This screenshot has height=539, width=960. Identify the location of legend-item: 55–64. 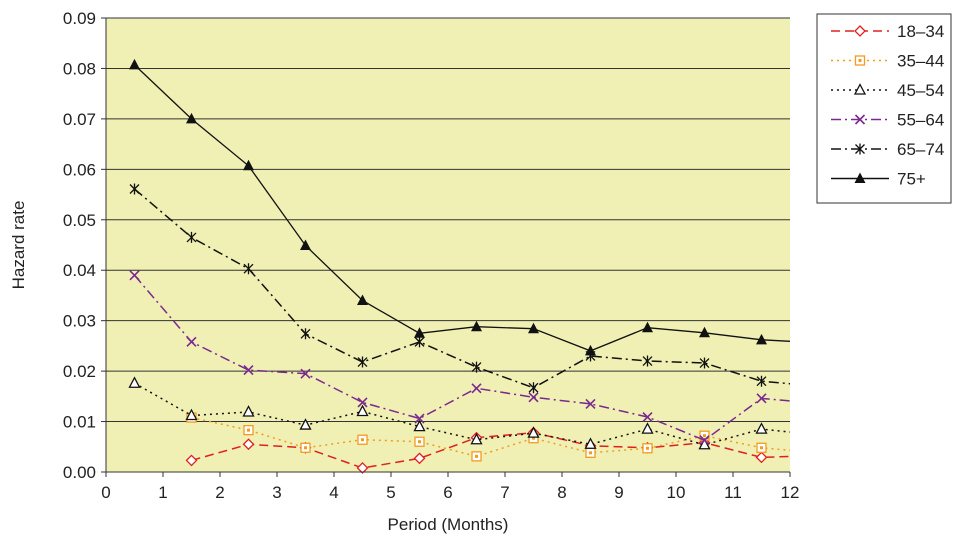
(887, 120).